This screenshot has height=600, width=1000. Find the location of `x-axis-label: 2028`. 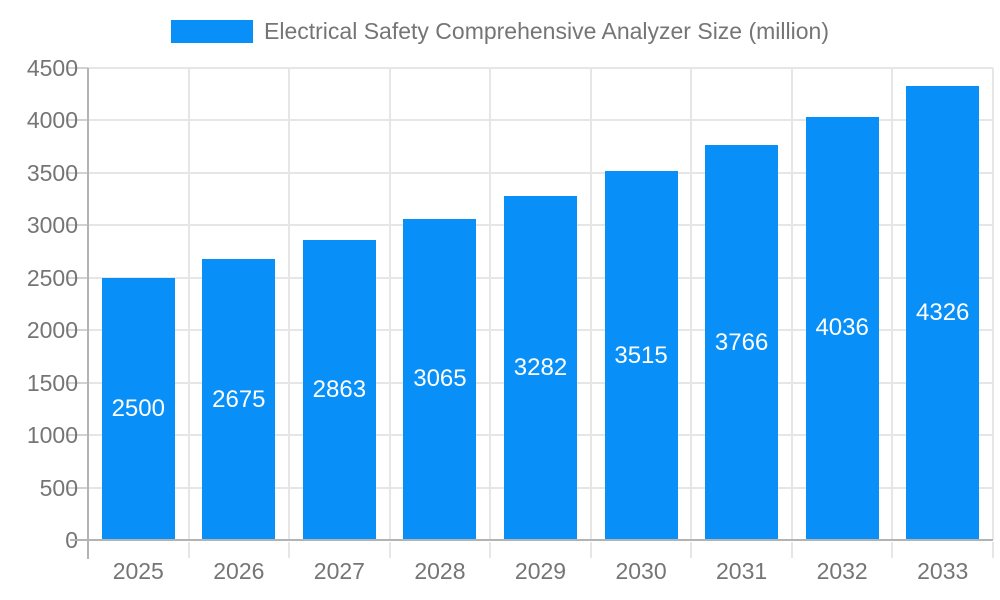

x-axis-label: 2028 is located at coordinates (440, 571).